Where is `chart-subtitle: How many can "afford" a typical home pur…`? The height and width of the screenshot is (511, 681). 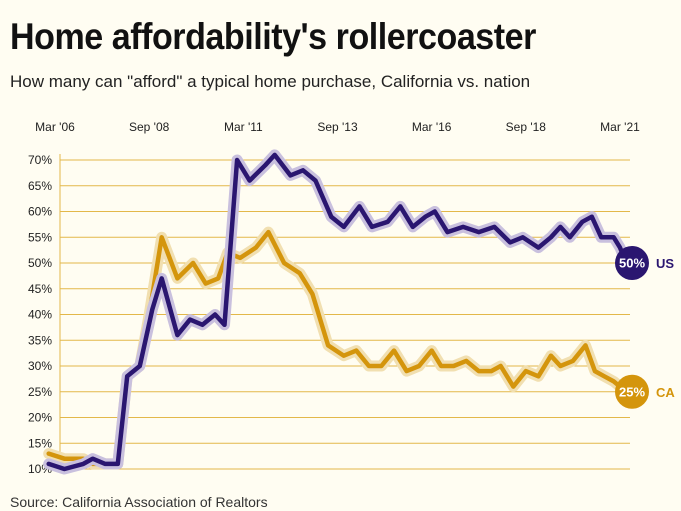 chart-subtitle: How many can "afford" a typical home pur… is located at coordinates (270, 81).